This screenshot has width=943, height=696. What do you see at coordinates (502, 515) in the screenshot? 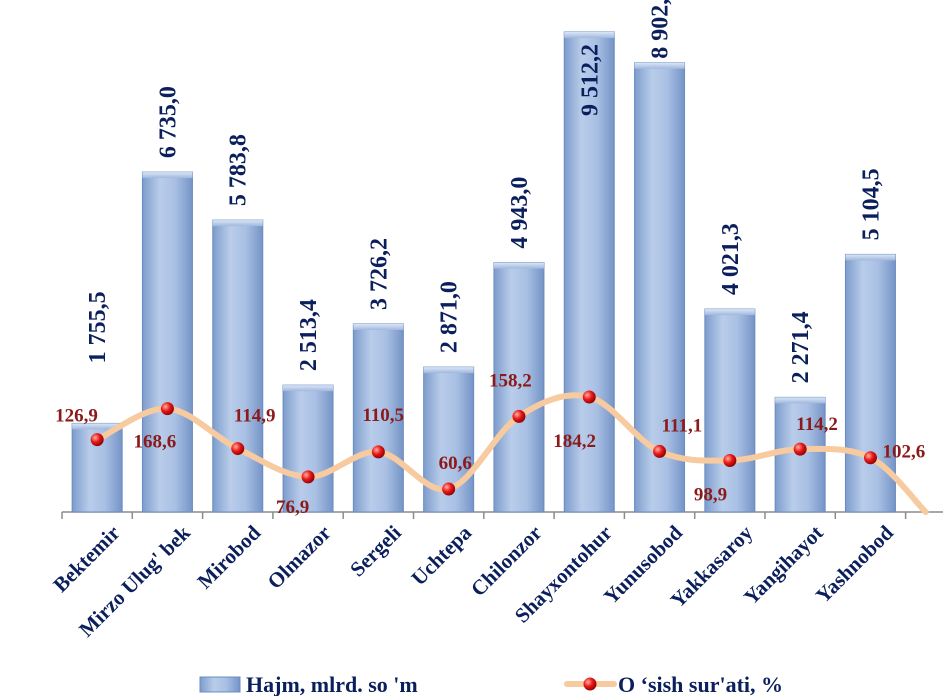
I see `axis-layer` at bounding box center [502, 515].